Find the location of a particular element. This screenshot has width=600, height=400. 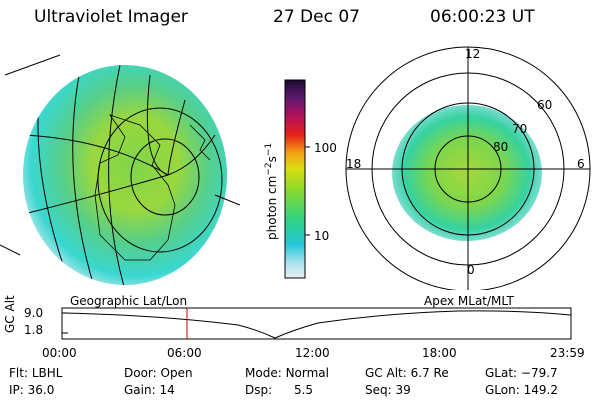

colorbar is located at coordinates (297, 179).